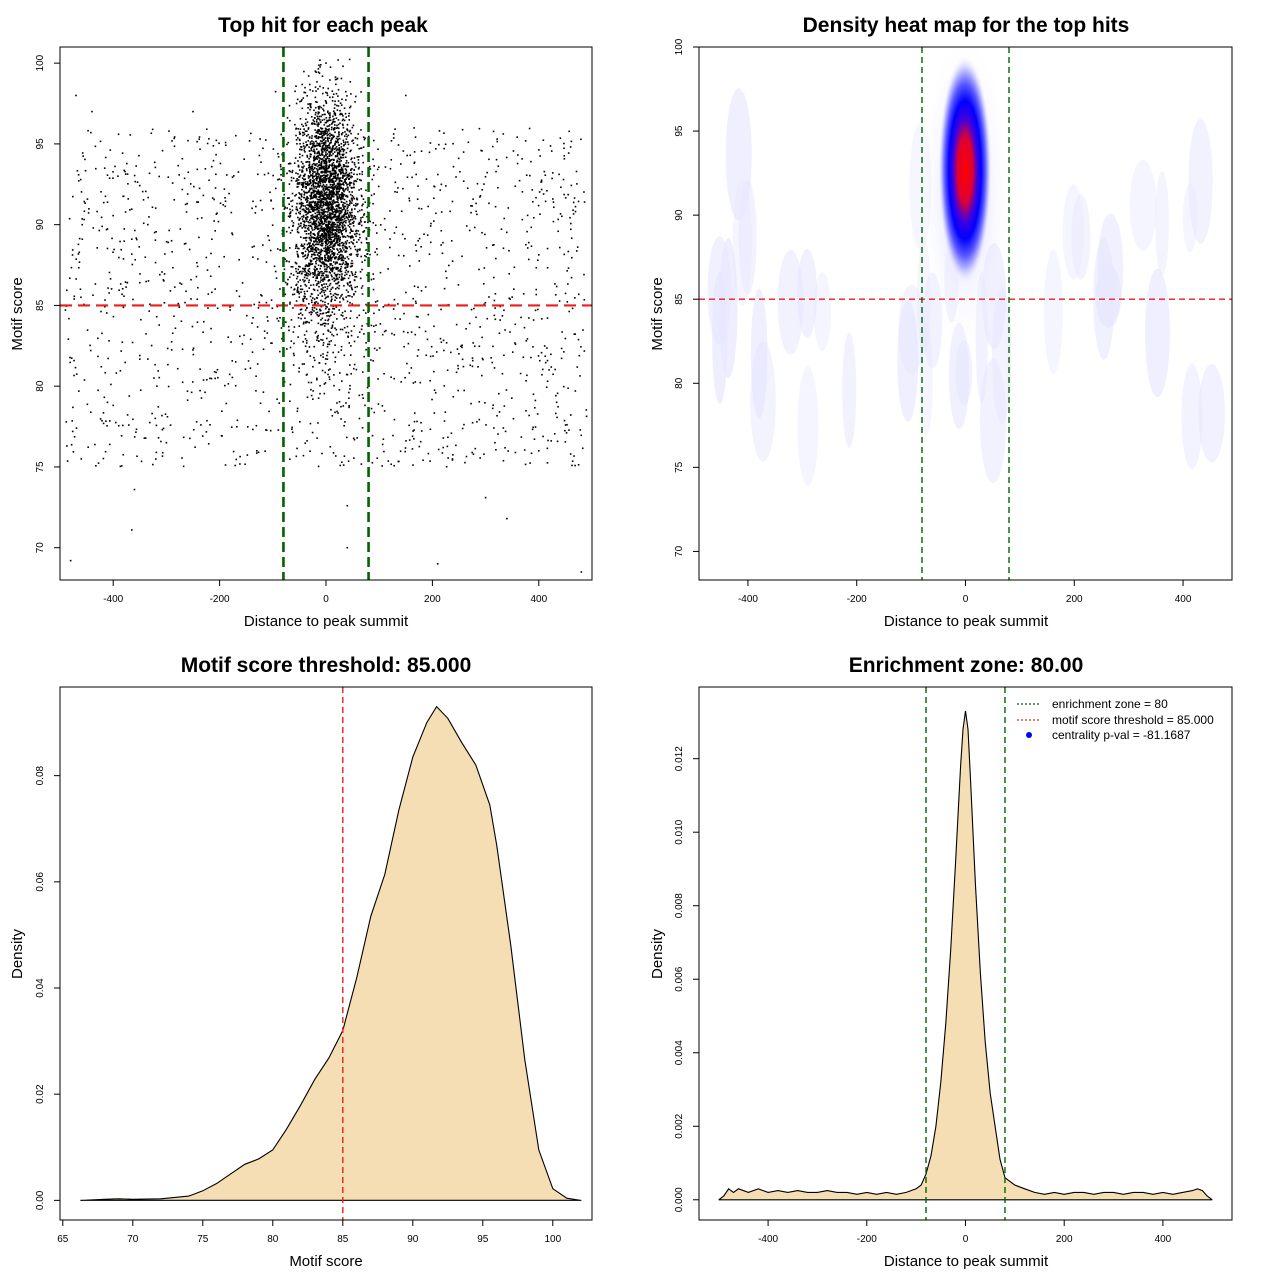 This screenshot has width=1280, height=1280. Describe the element at coordinates (679, 383) in the screenshot. I see `y-tick-label: 80` at that location.